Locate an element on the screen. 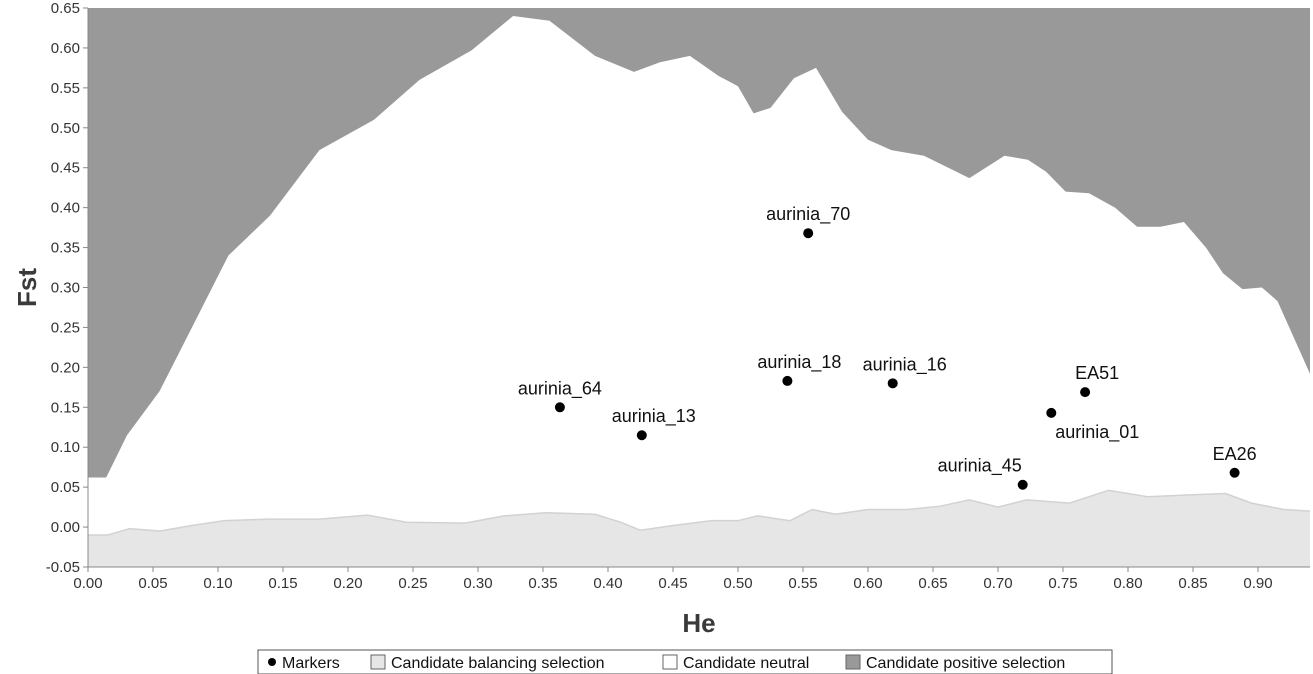 The width and height of the screenshot is (1313, 674). marker-label: aurinia_64 is located at coordinates (560, 388).